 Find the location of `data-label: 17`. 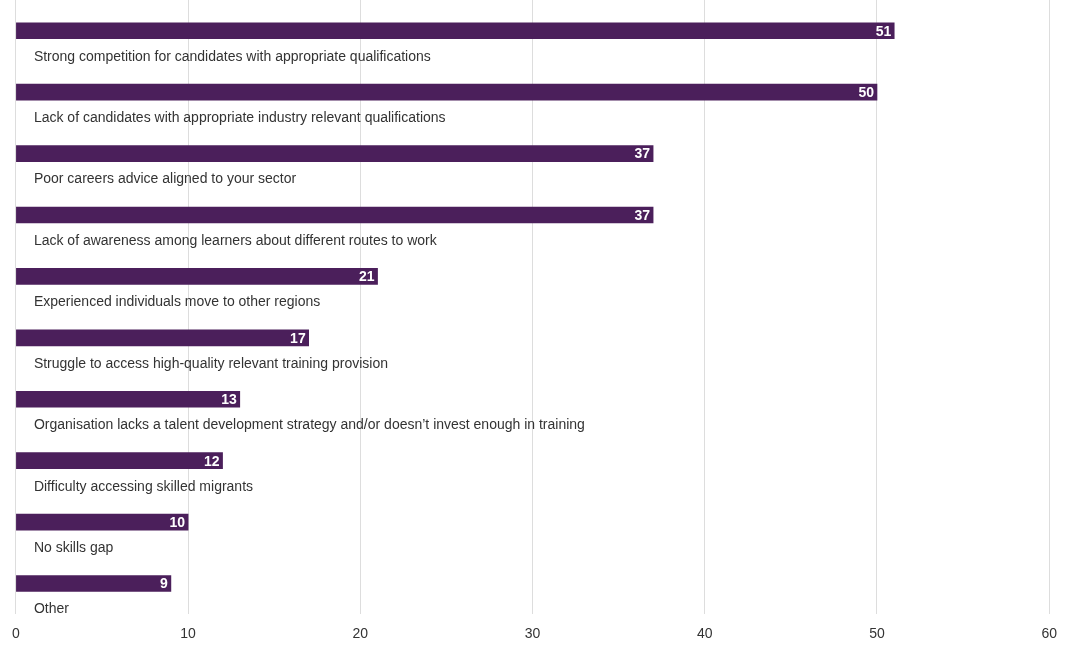

data-label: 17 is located at coordinates (298, 337).